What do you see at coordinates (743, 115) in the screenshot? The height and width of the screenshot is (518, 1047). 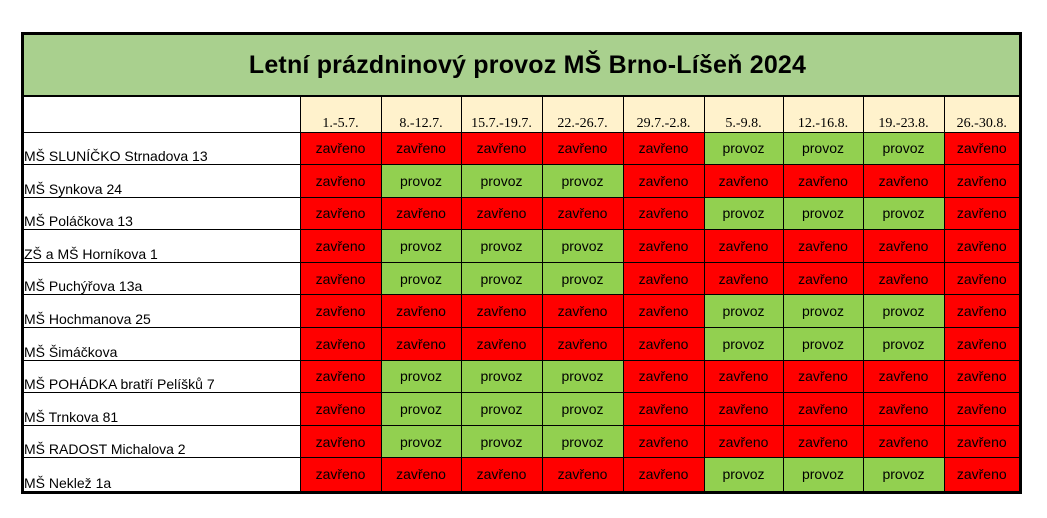 I see `week-header: 5.-9.8.` at bounding box center [743, 115].